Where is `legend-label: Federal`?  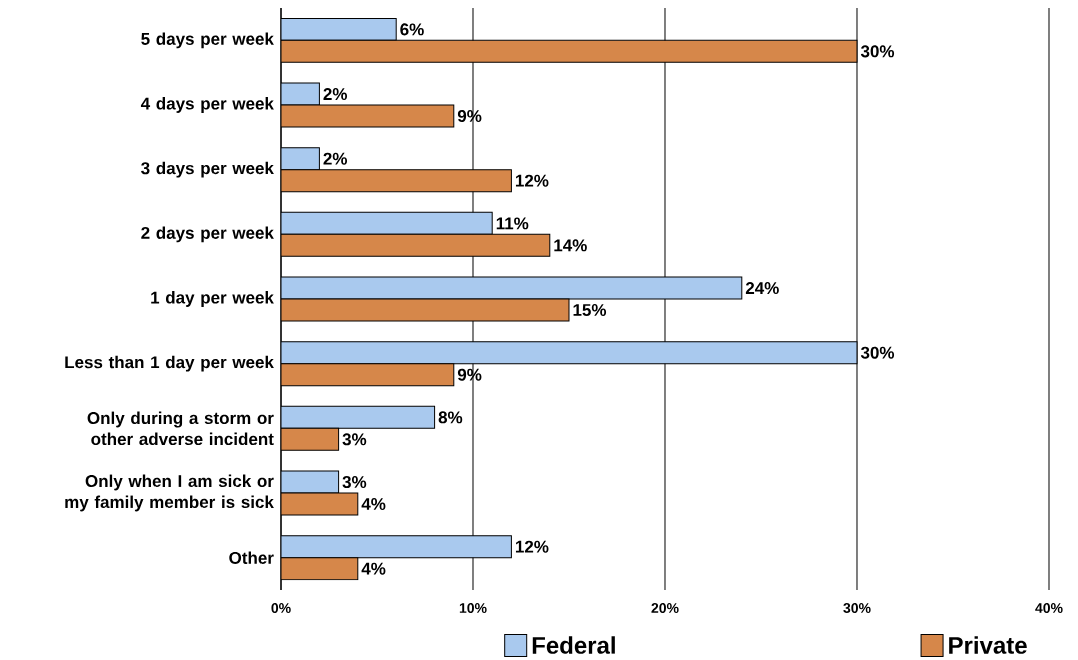 legend-label: Federal is located at coordinates (573, 645).